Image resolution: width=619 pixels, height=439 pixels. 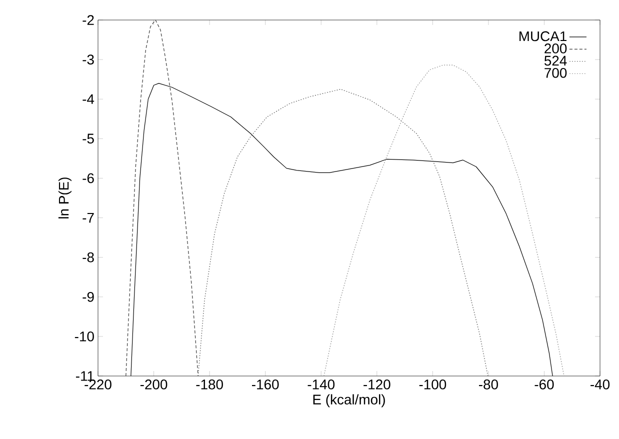 I want to click on y-tick-label: -8, so click(x=88, y=257).